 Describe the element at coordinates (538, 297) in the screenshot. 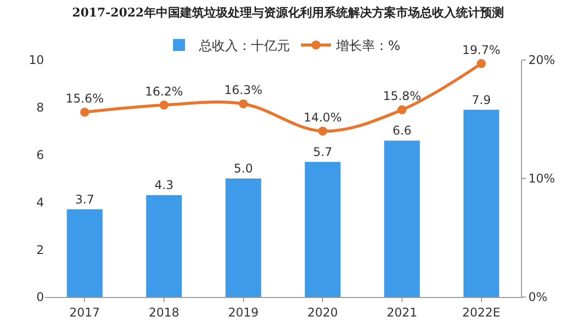

I see `y2-tick-label: 0%` at that location.